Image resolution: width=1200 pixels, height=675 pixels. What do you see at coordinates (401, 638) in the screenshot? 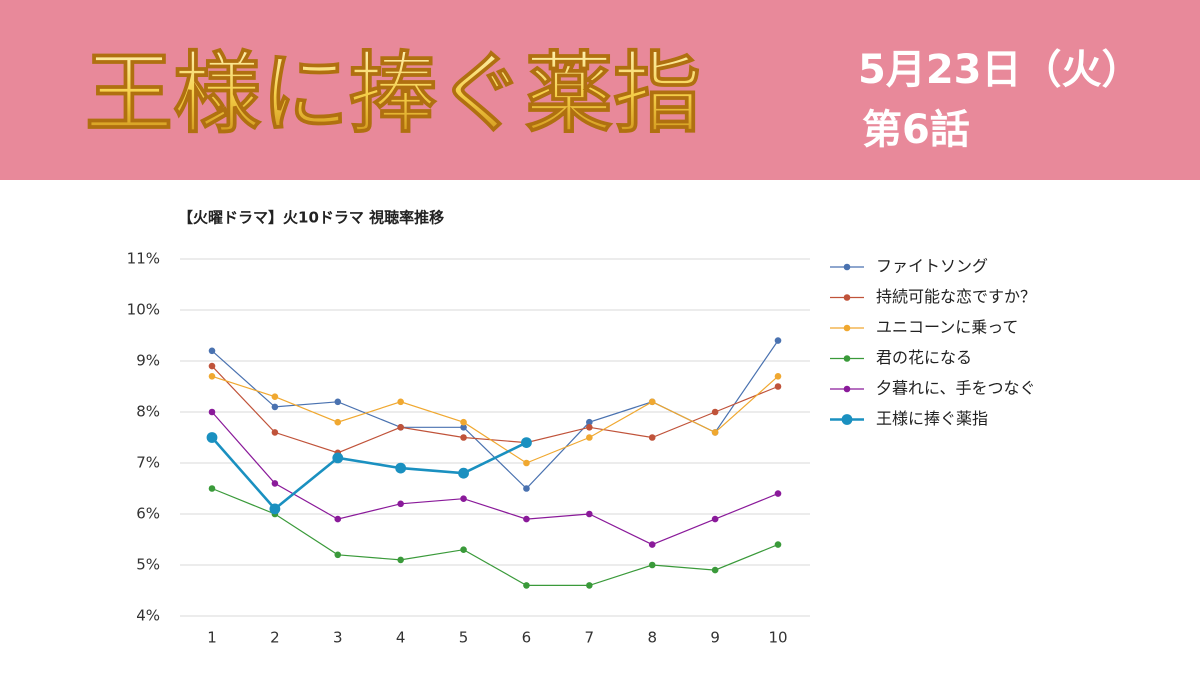
I see `x-tick-label: 4` at bounding box center [401, 638].